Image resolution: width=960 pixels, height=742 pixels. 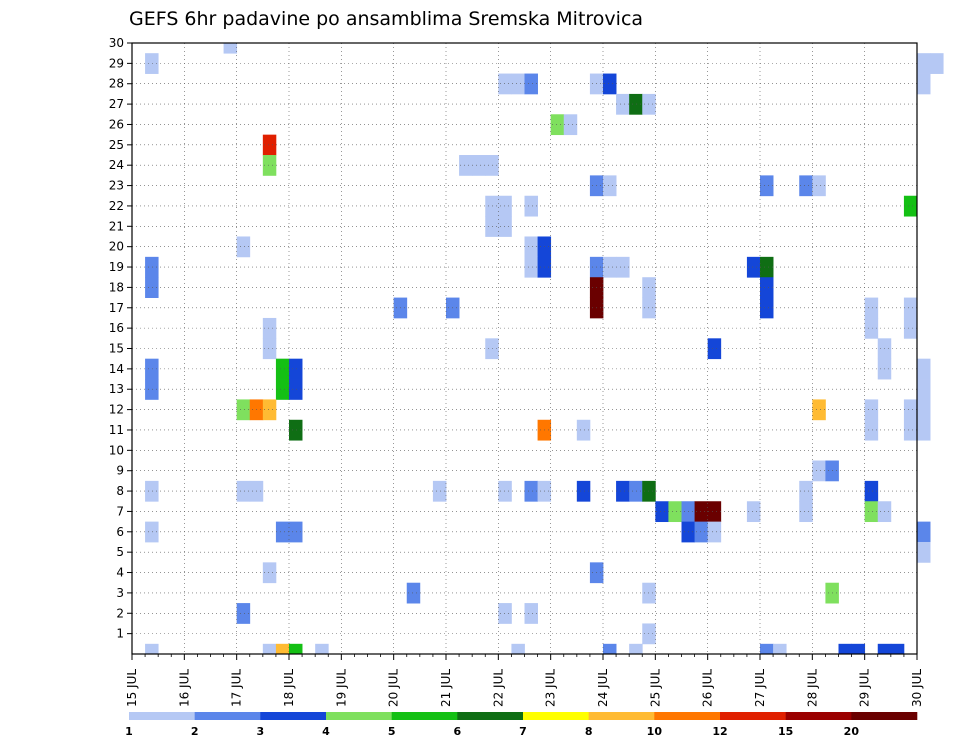 I want to click on y-tick-label: 3, so click(x=120, y=593).